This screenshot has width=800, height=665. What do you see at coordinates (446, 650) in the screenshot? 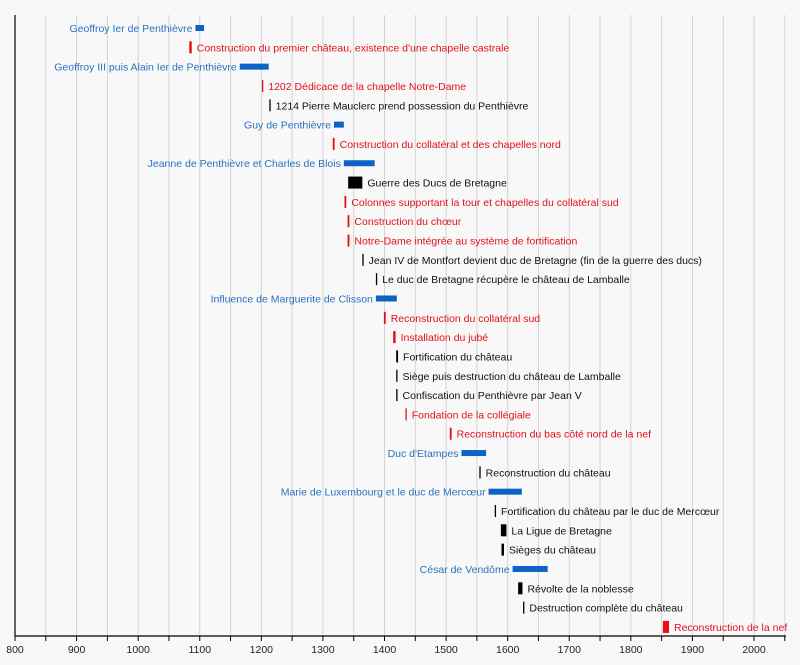
I see `x-tick-label: 1500` at bounding box center [446, 650].